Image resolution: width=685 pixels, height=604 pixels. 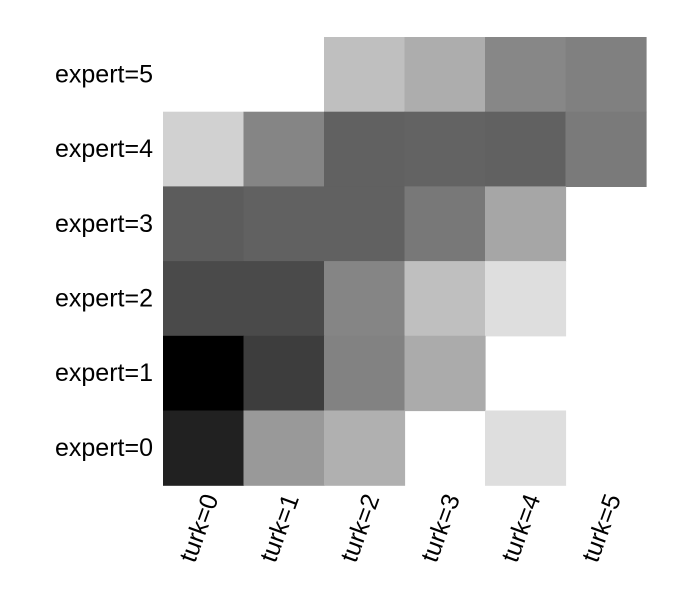 I want to click on heatmap-cell-r1-c2, so click(x=365, y=149).